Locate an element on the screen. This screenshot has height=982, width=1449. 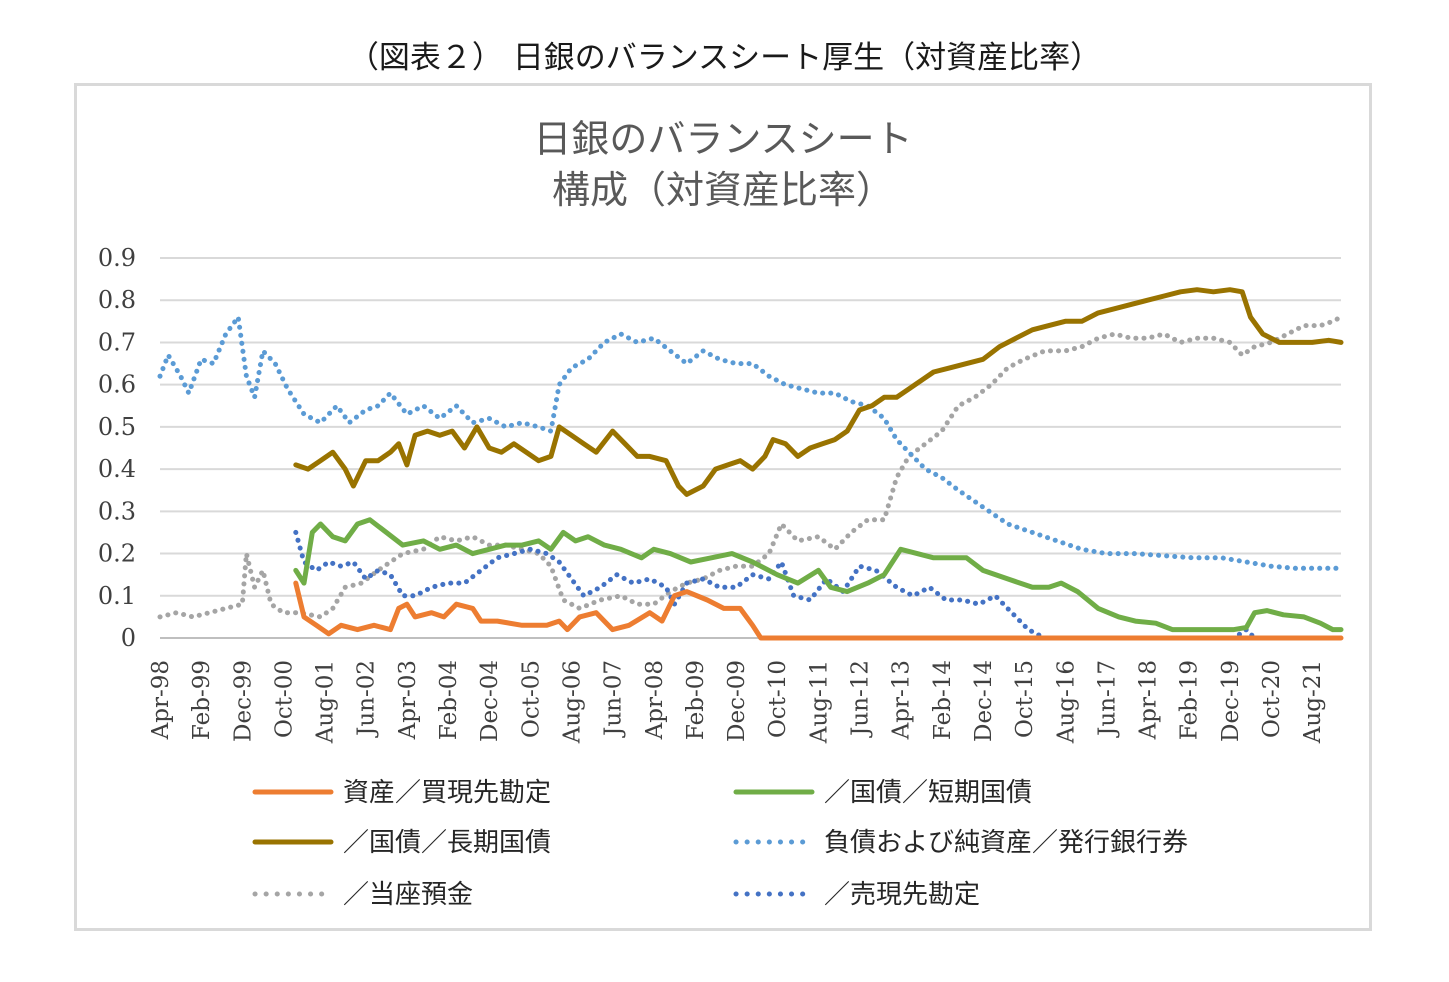
x-tick-label: Dec-14 is located at coordinates (984, 701).